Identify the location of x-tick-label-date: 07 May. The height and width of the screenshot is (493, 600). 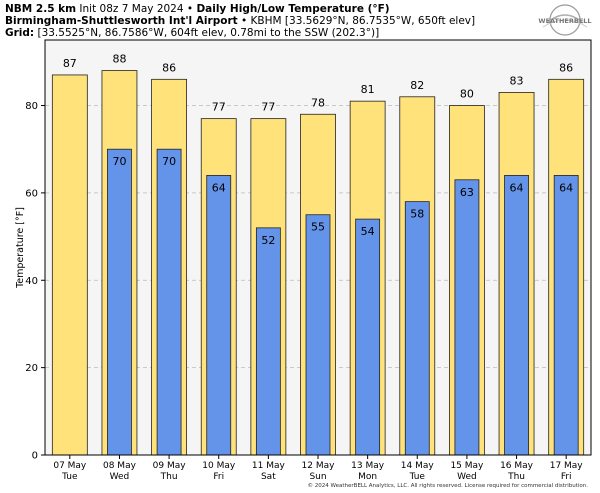
(70, 466).